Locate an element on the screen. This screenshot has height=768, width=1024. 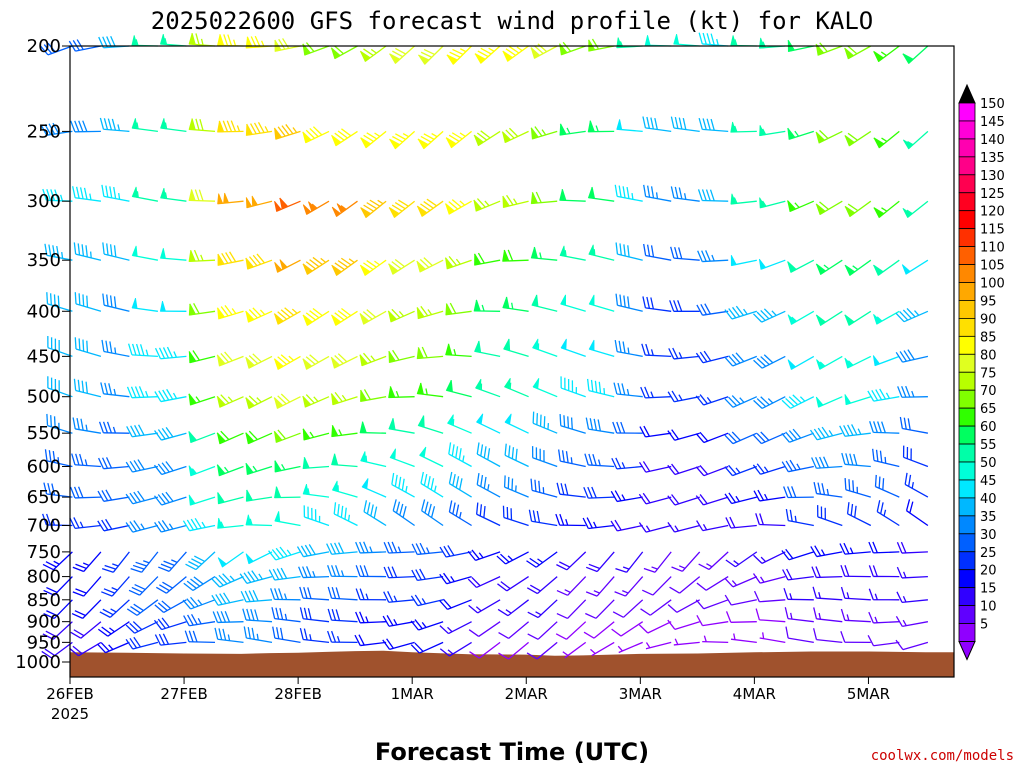
y-tick-label: 900 is located at coordinates (44, 622).